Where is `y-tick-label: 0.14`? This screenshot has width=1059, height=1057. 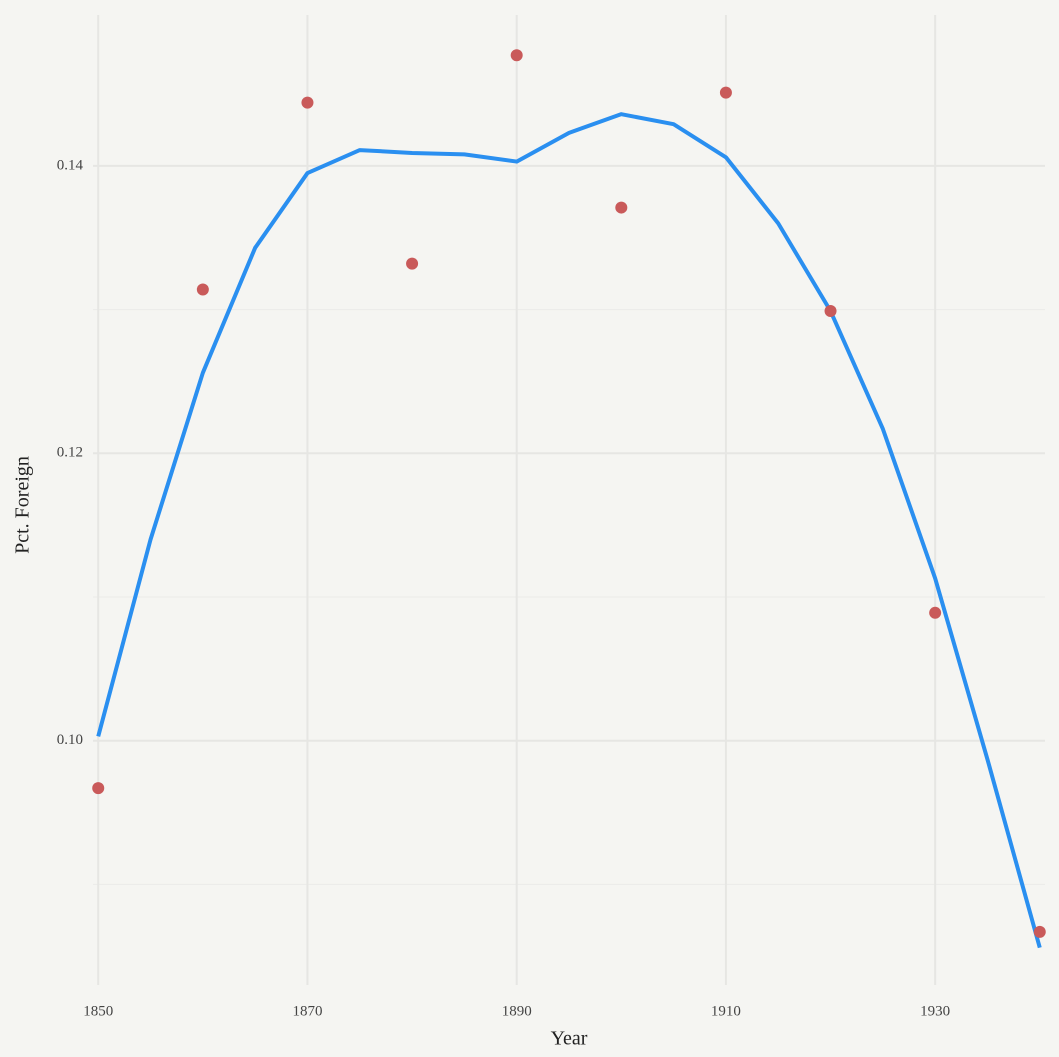 y-tick-label: 0.14 is located at coordinates (70, 165).